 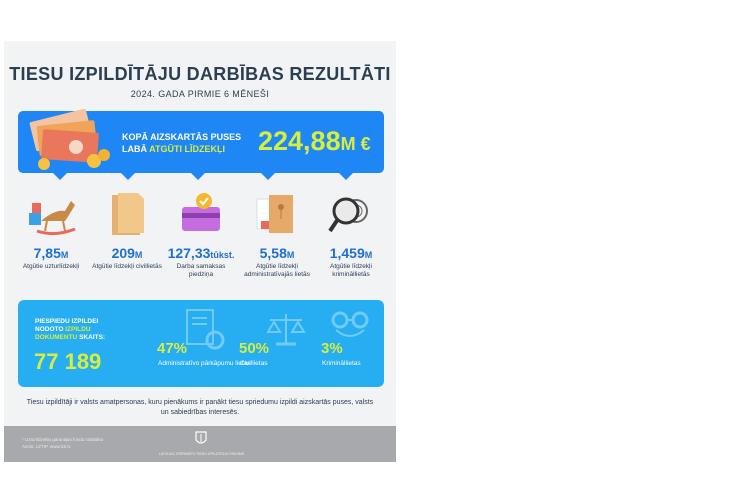 What do you see at coordinates (182, 137) in the screenshot?
I see `banner-label-line1: KOPĀ AIZSKARTĀS PUSES` at bounding box center [182, 137].